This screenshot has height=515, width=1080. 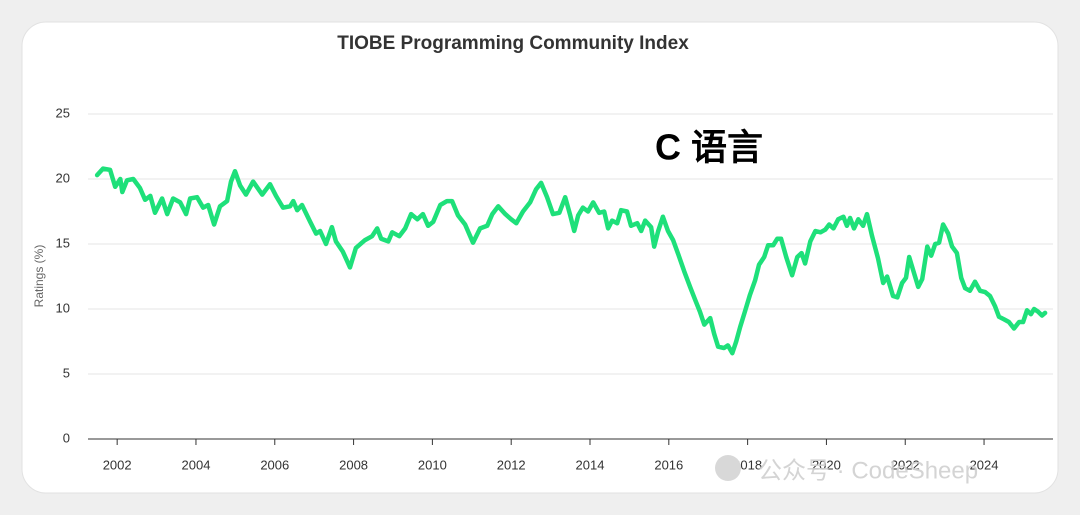 What do you see at coordinates (63, 112) in the screenshot?
I see `y-tick-label: 25` at bounding box center [63, 112].